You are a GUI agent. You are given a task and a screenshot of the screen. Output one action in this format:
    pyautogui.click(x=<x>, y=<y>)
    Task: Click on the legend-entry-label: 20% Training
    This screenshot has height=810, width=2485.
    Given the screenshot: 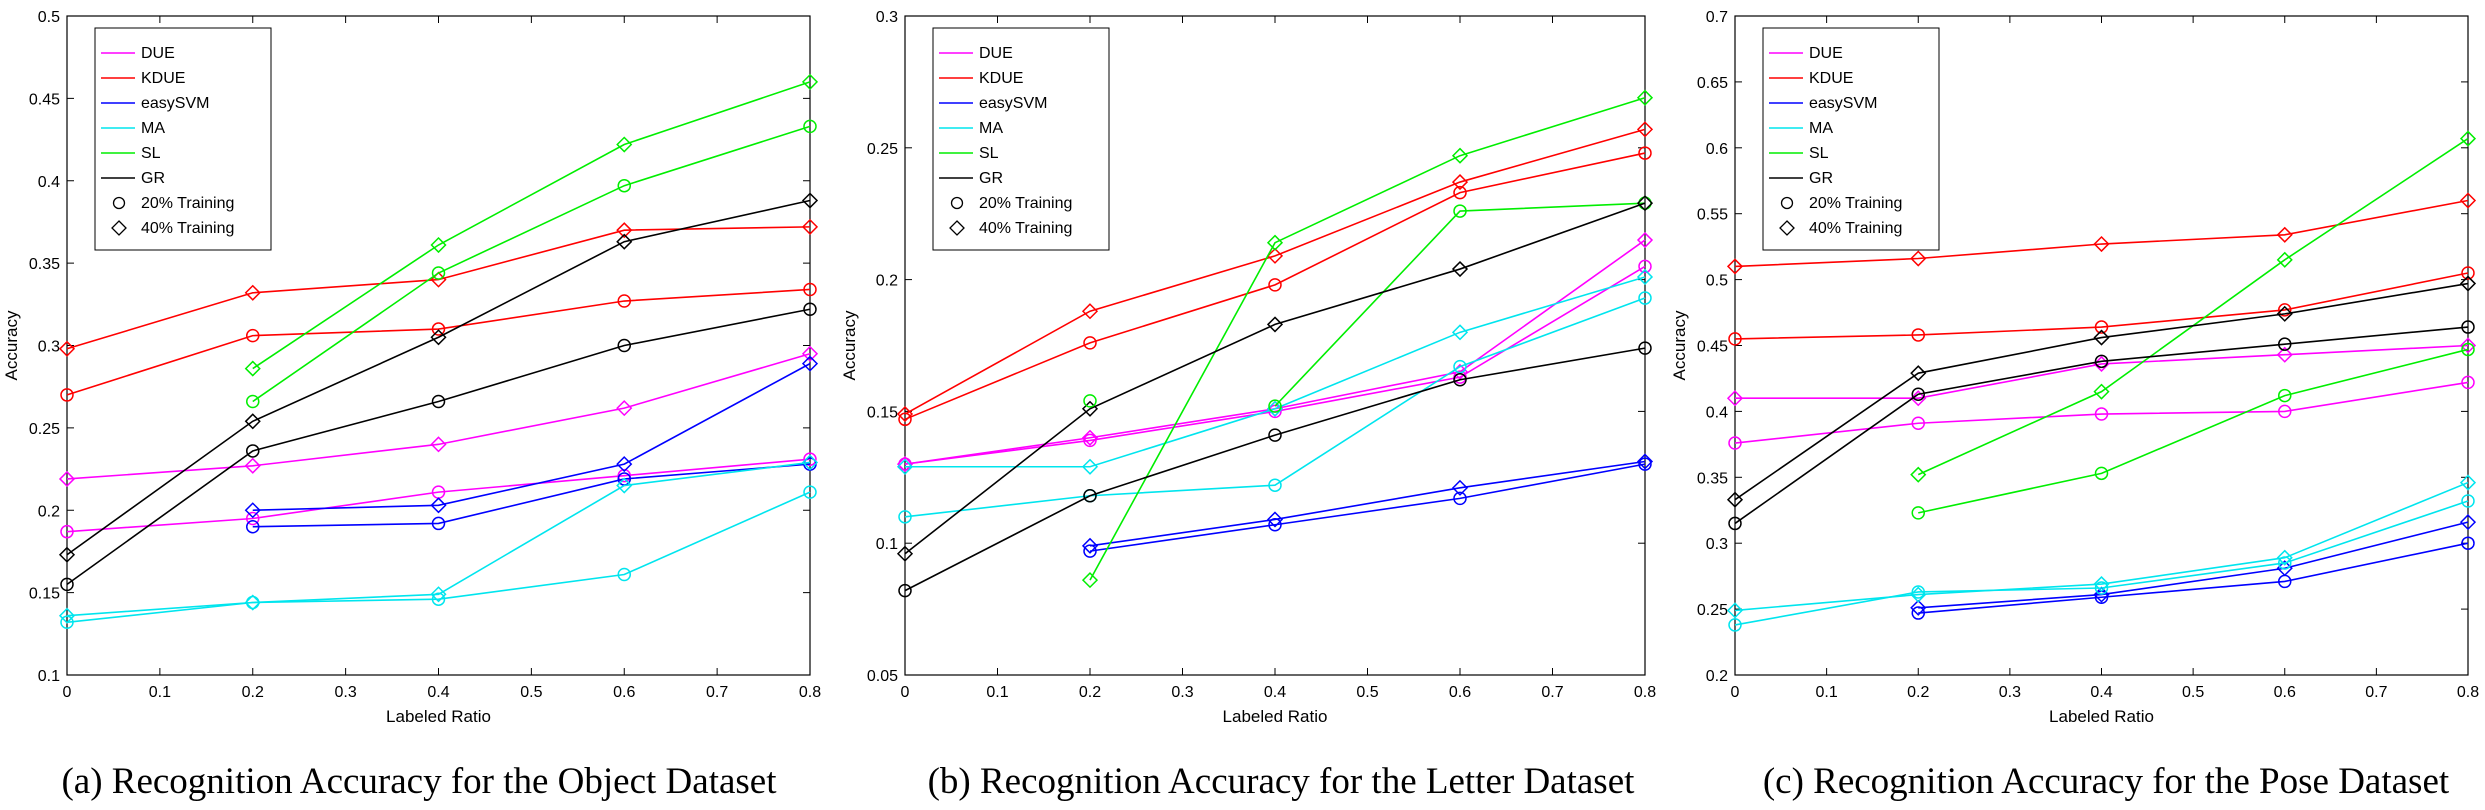 What is the action you would take?
    pyautogui.click(x=1855, y=203)
    